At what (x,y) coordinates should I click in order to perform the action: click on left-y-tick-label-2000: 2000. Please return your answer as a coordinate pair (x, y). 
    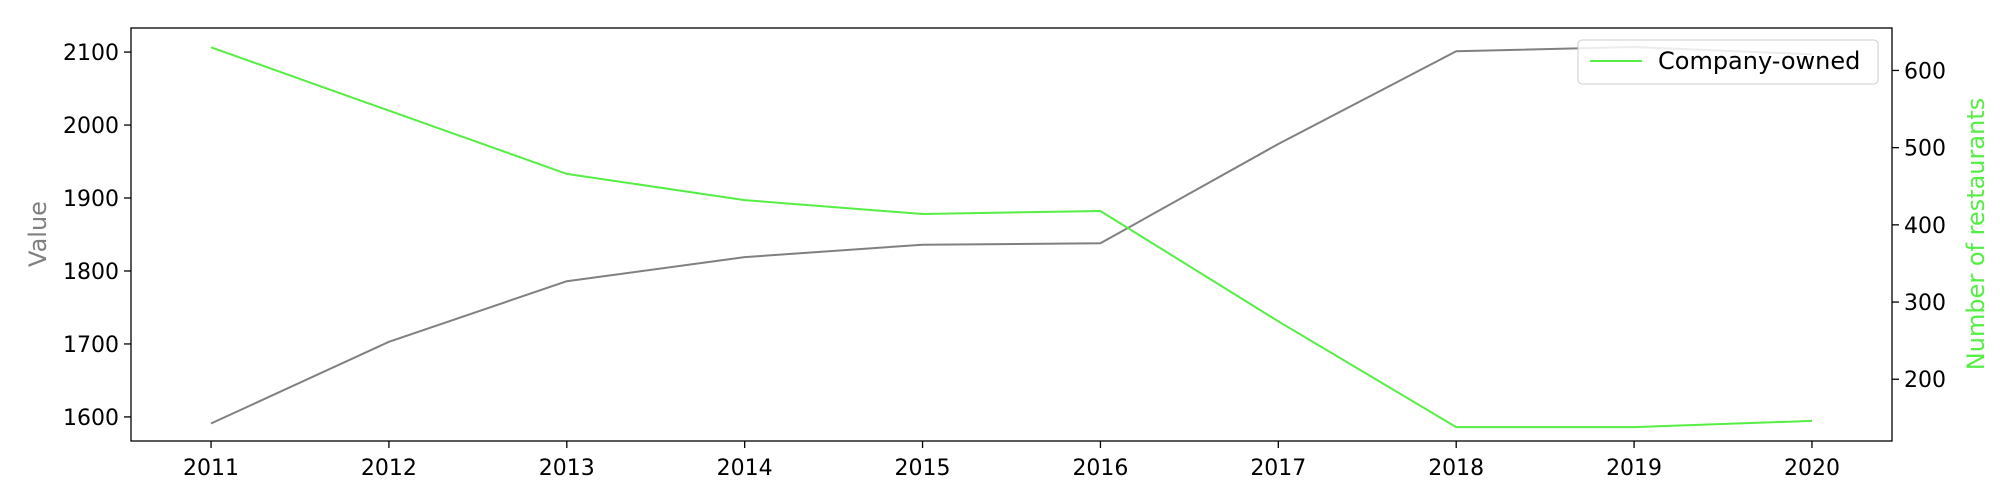
    Looking at the image, I should click on (91, 126).